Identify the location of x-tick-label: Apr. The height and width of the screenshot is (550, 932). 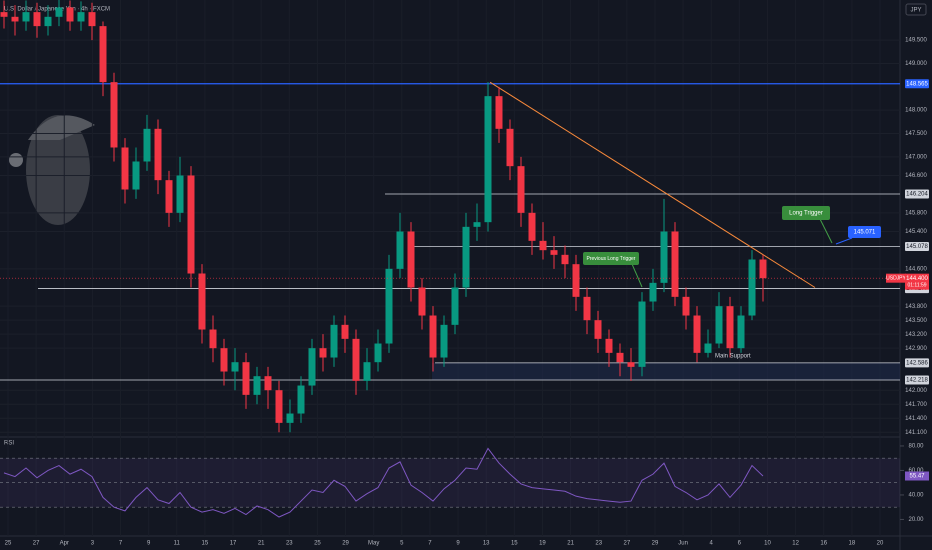
(64, 544).